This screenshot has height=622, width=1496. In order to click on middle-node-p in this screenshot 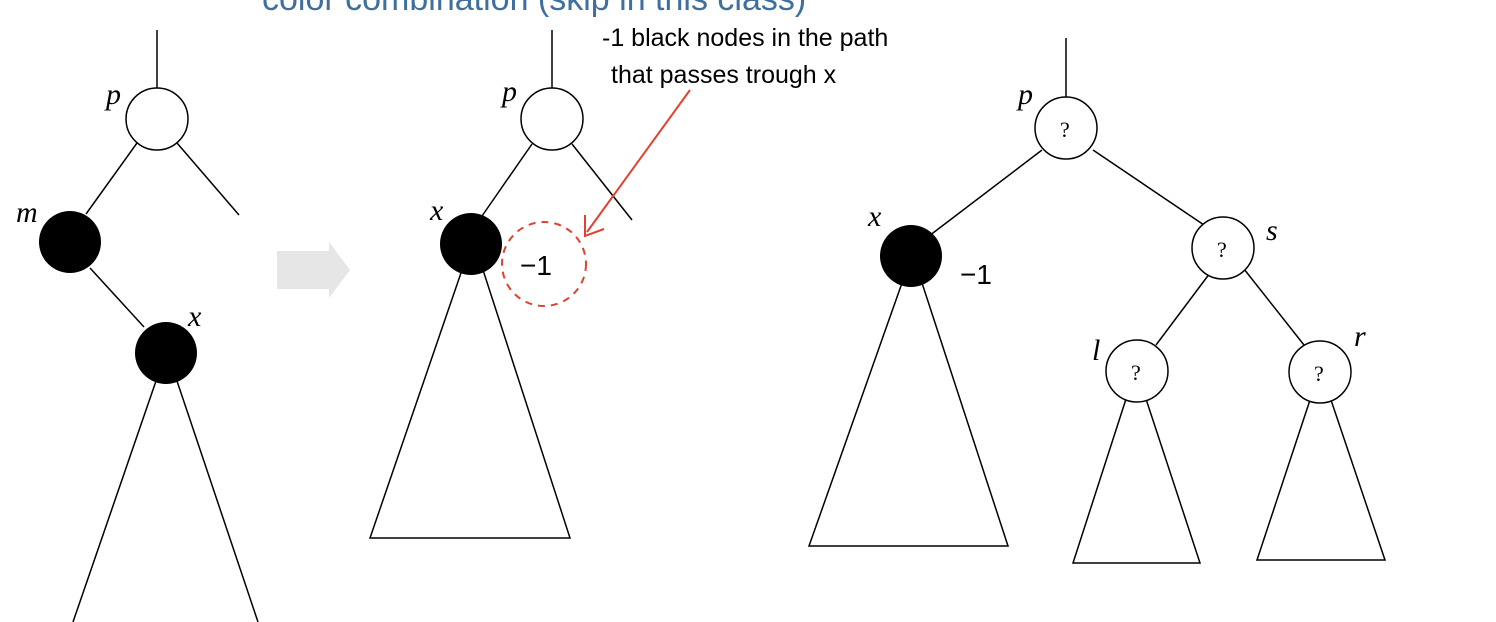, I will do `click(552, 119)`.